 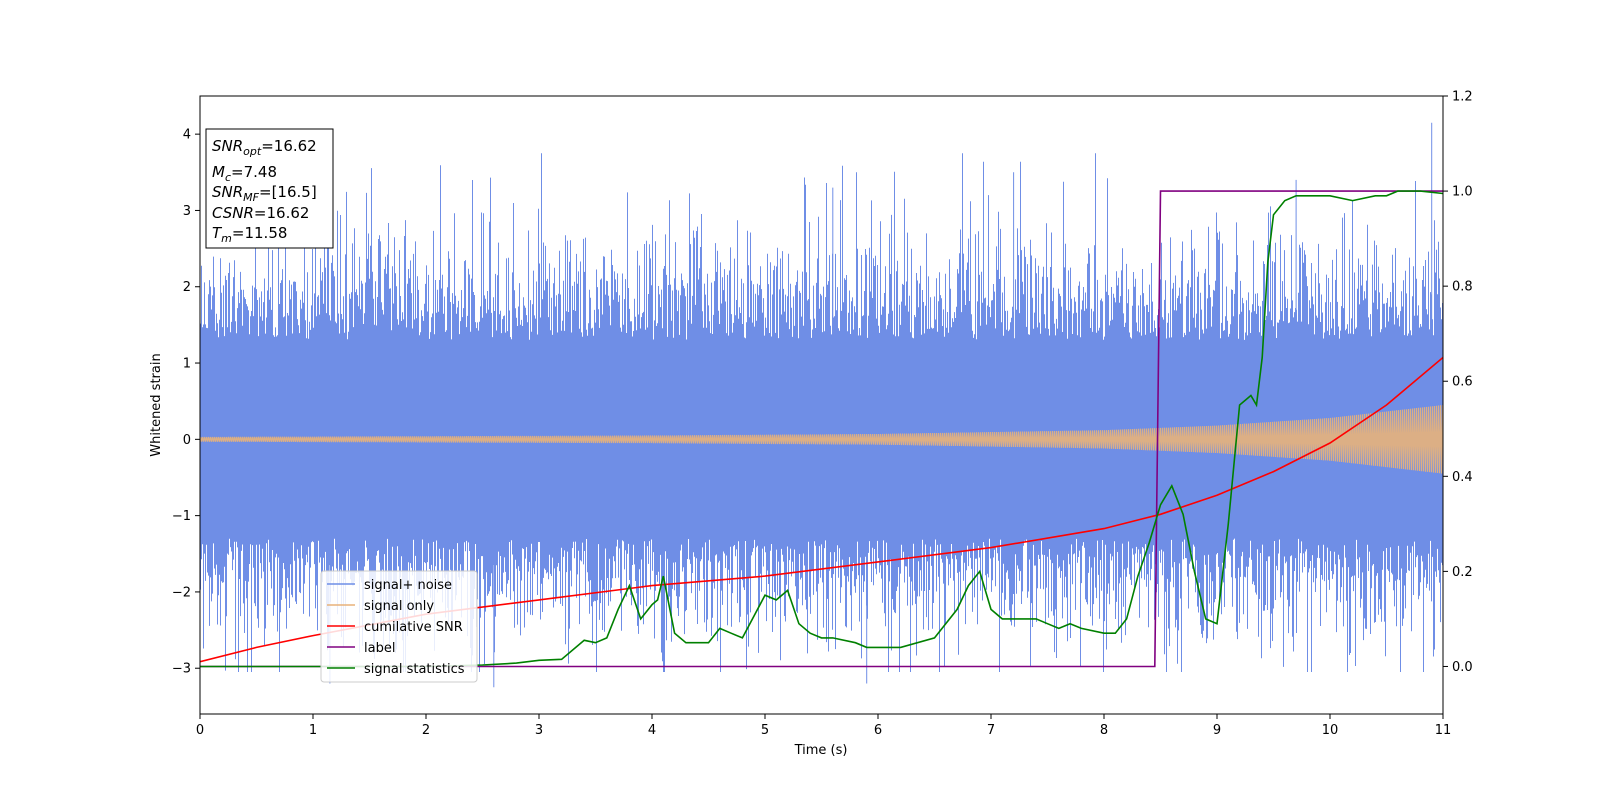 What do you see at coordinates (426, 730) in the screenshot?
I see `x-tick-label: 2` at bounding box center [426, 730].